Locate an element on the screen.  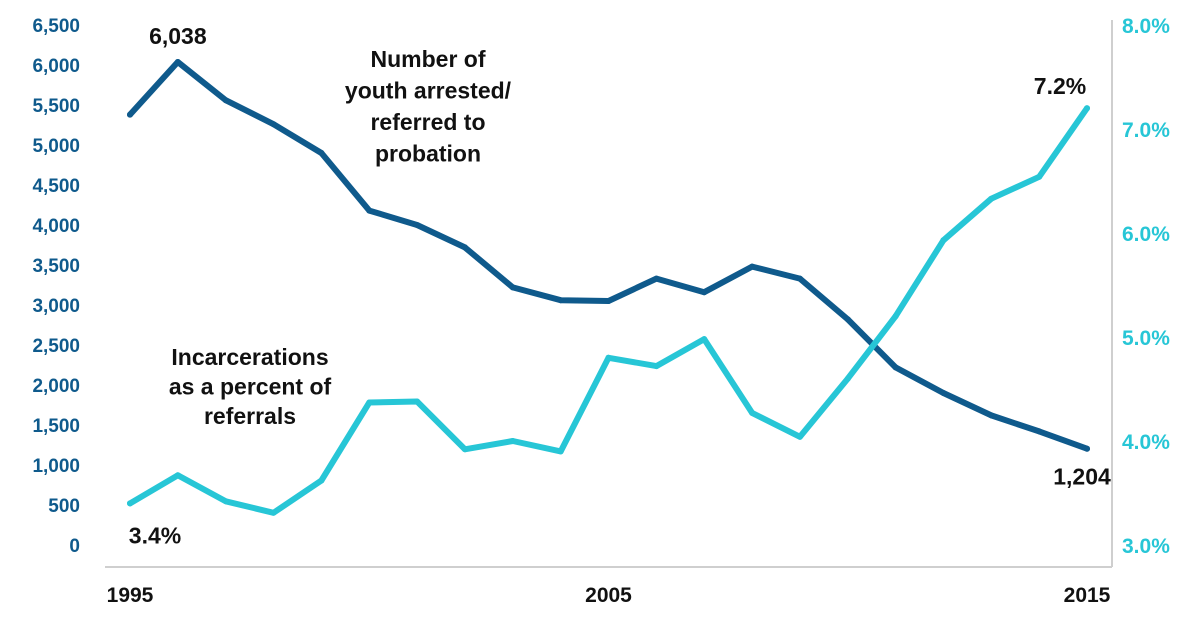
y-left-tick-label: 500 is located at coordinates (64, 506).